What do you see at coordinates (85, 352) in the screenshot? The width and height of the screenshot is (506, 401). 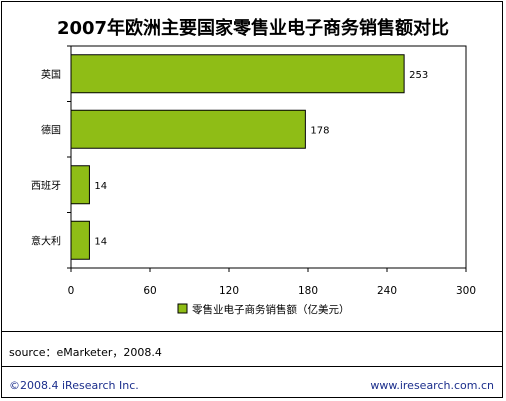 I see `source-note: source：eMarketer，2008.4` at bounding box center [85, 352].